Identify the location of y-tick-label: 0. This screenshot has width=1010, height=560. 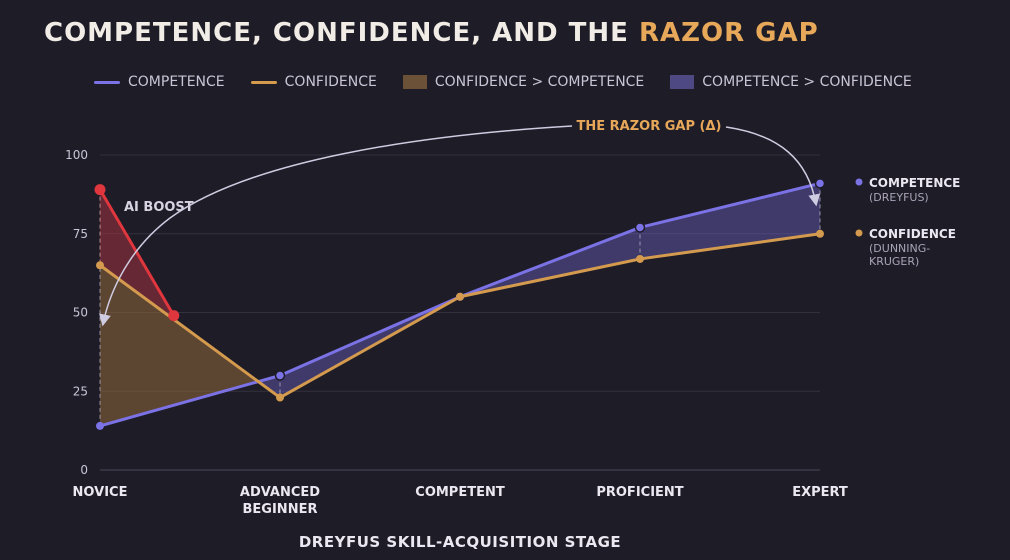
(84, 470).